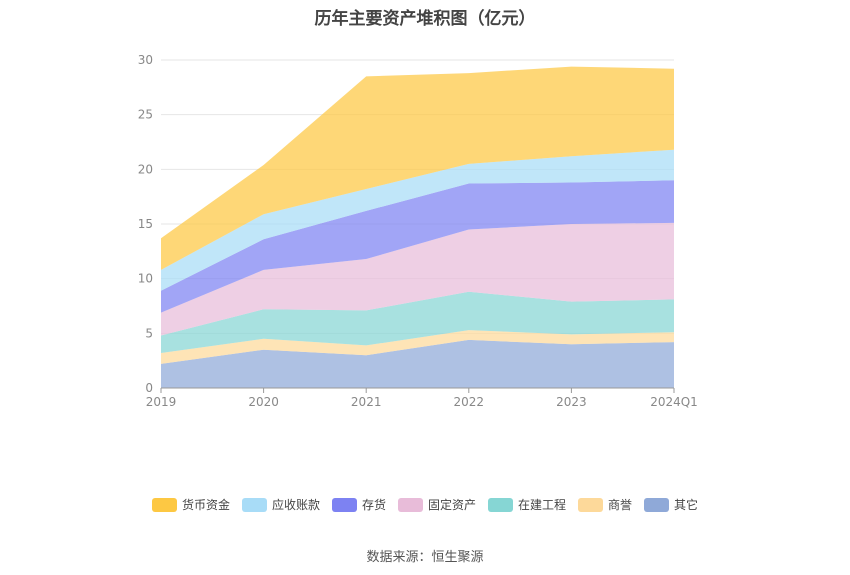  Describe the element at coordinates (161, 402) in the screenshot. I see `x-tick-label: 2019` at that location.